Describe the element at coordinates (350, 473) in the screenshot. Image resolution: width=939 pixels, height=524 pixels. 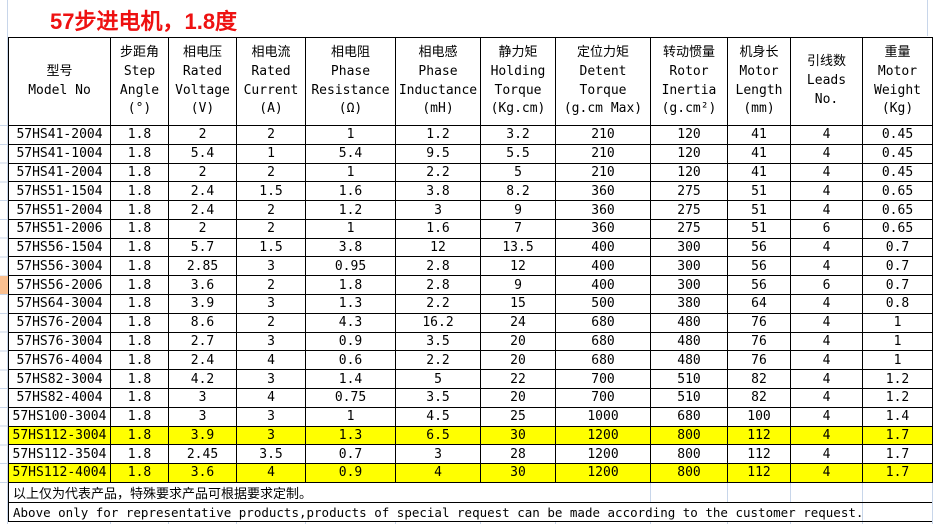
I see `cell-value: 0.9` at that location.